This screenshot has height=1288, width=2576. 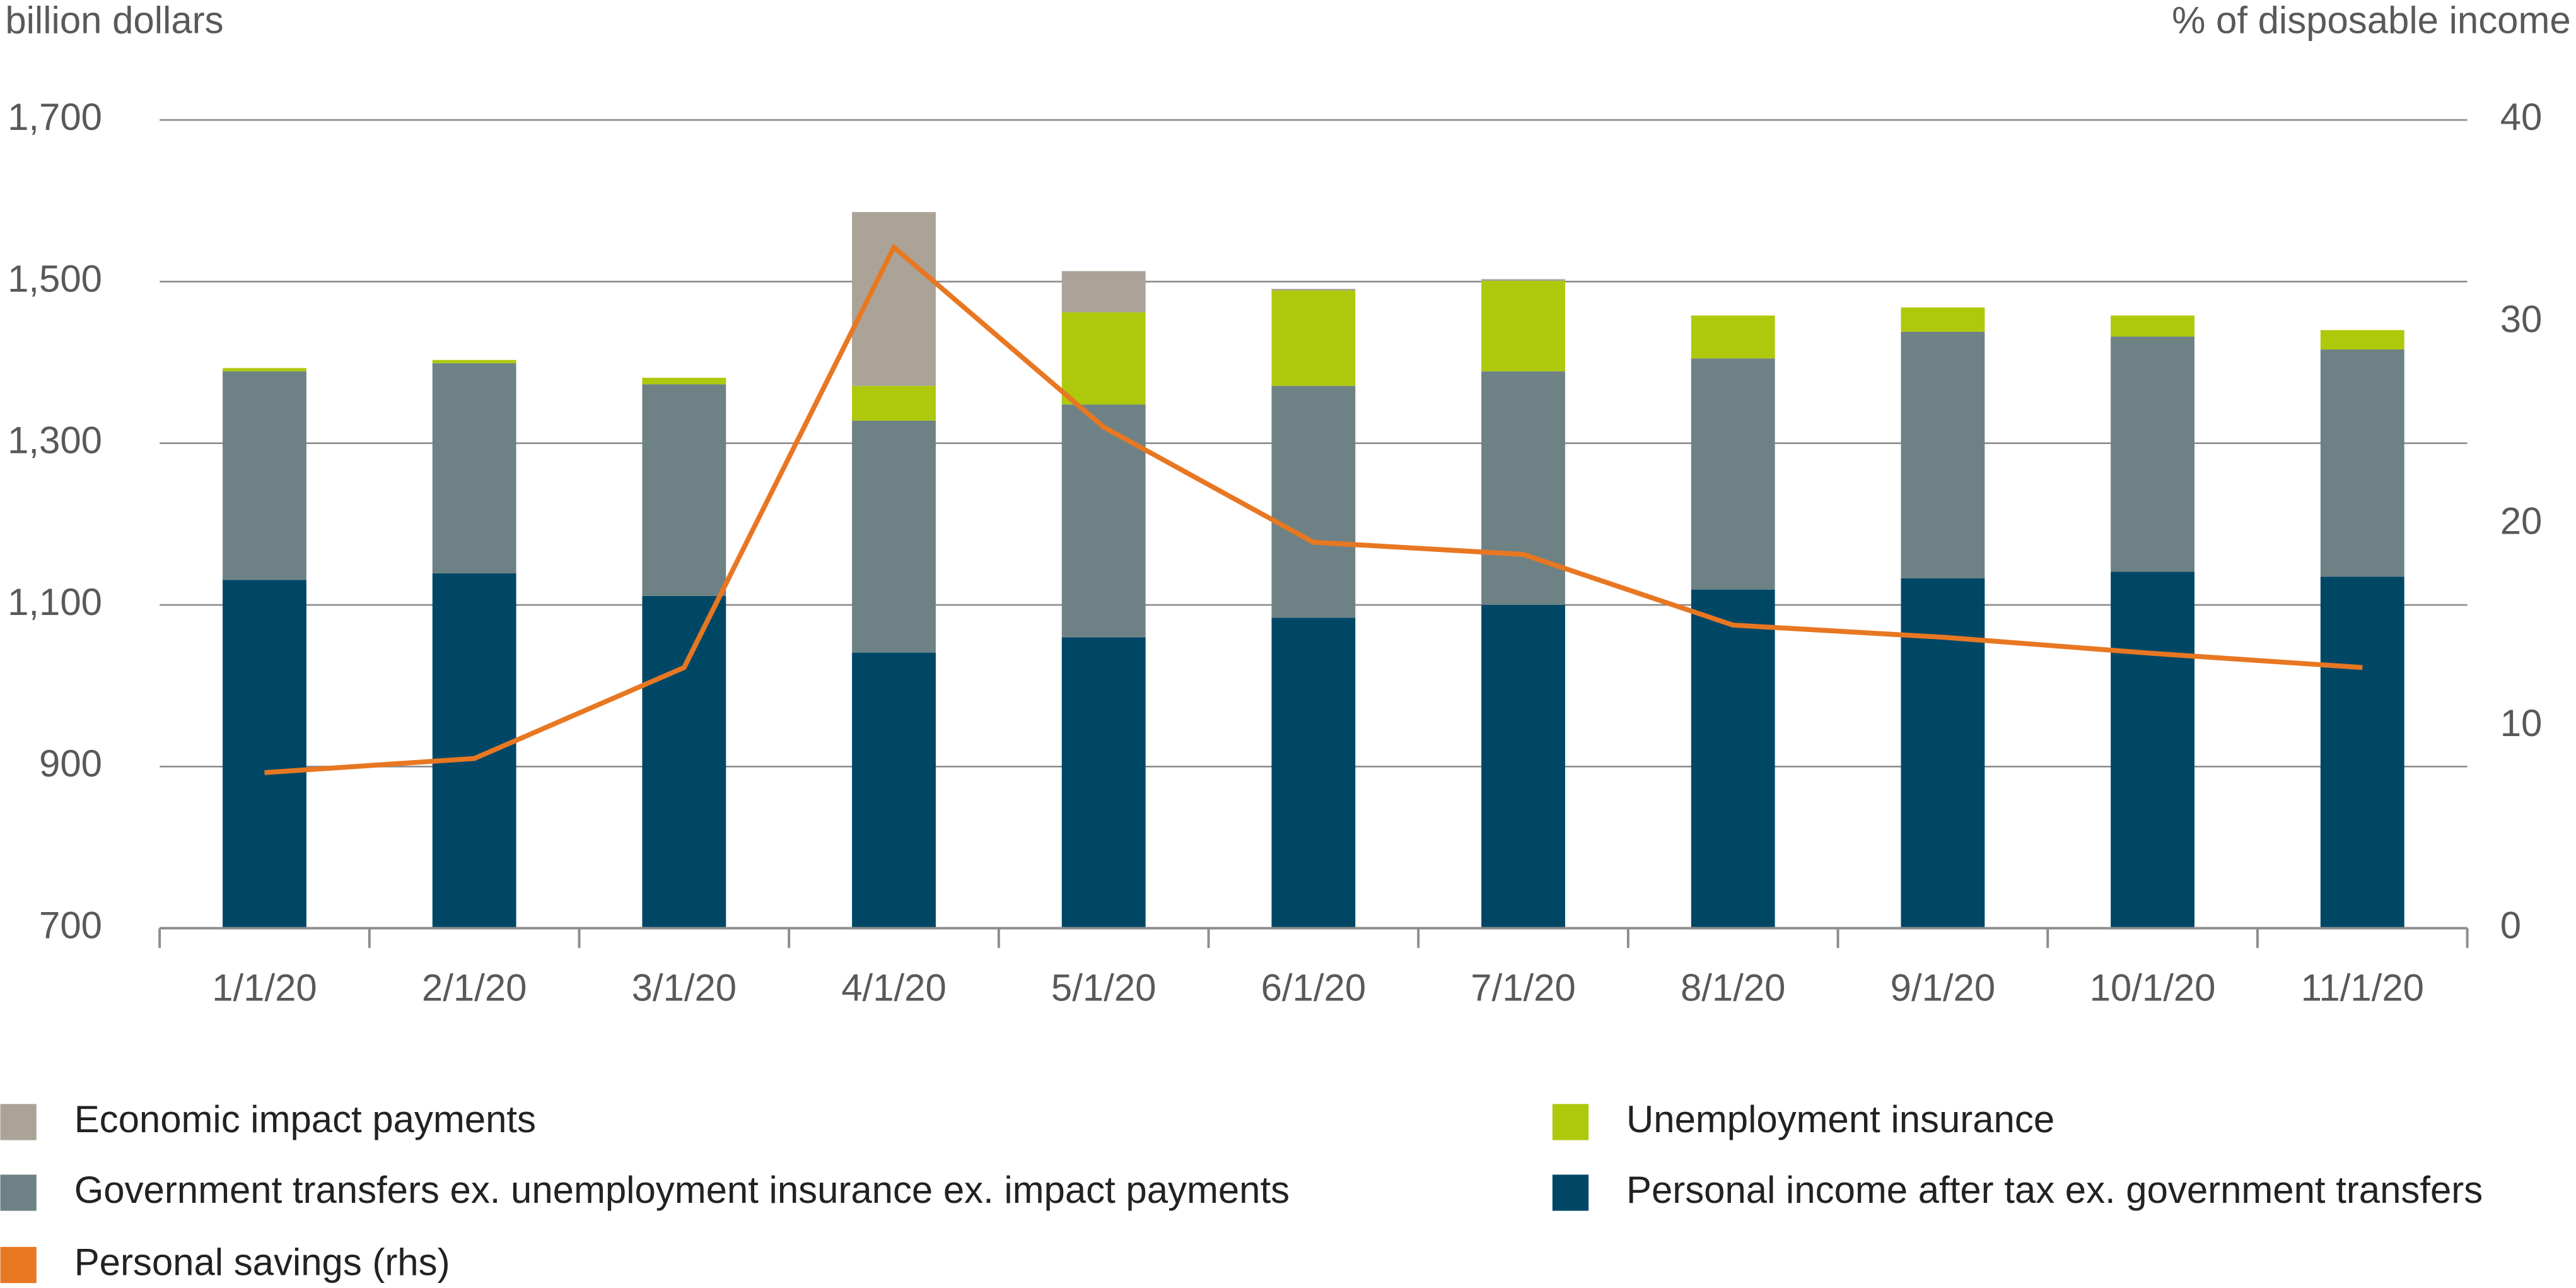 What do you see at coordinates (70, 925) in the screenshot?
I see `y-tick-label: 700` at bounding box center [70, 925].